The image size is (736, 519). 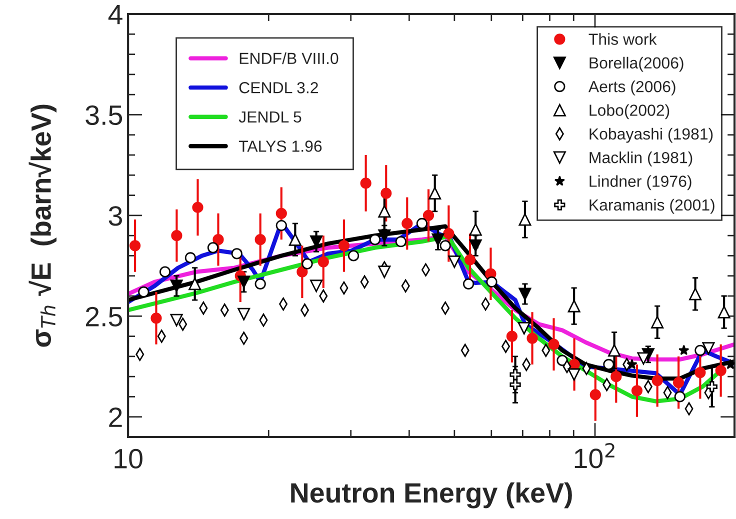 I want to click on legend-label: TALYS 1.96, so click(x=280, y=146).